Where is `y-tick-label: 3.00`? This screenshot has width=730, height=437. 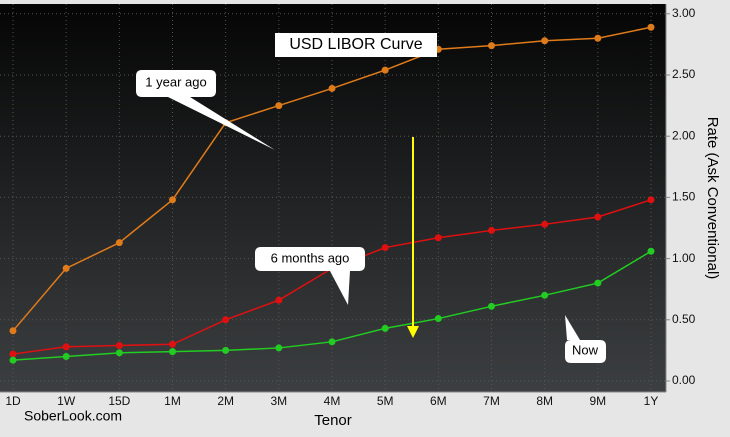 y-tick-label: 3.00 is located at coordinates (684, 13).